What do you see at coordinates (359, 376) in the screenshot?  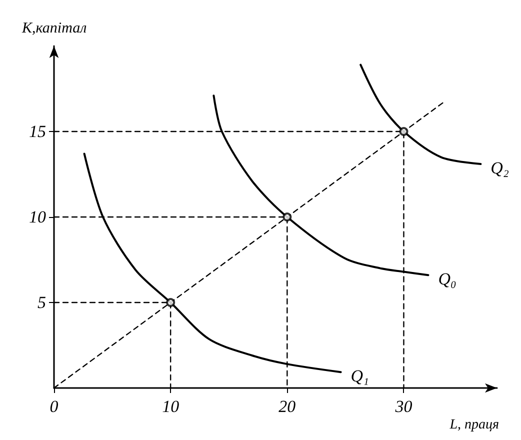 I see `series-label: Q₁` at bounding box center [359, 376].